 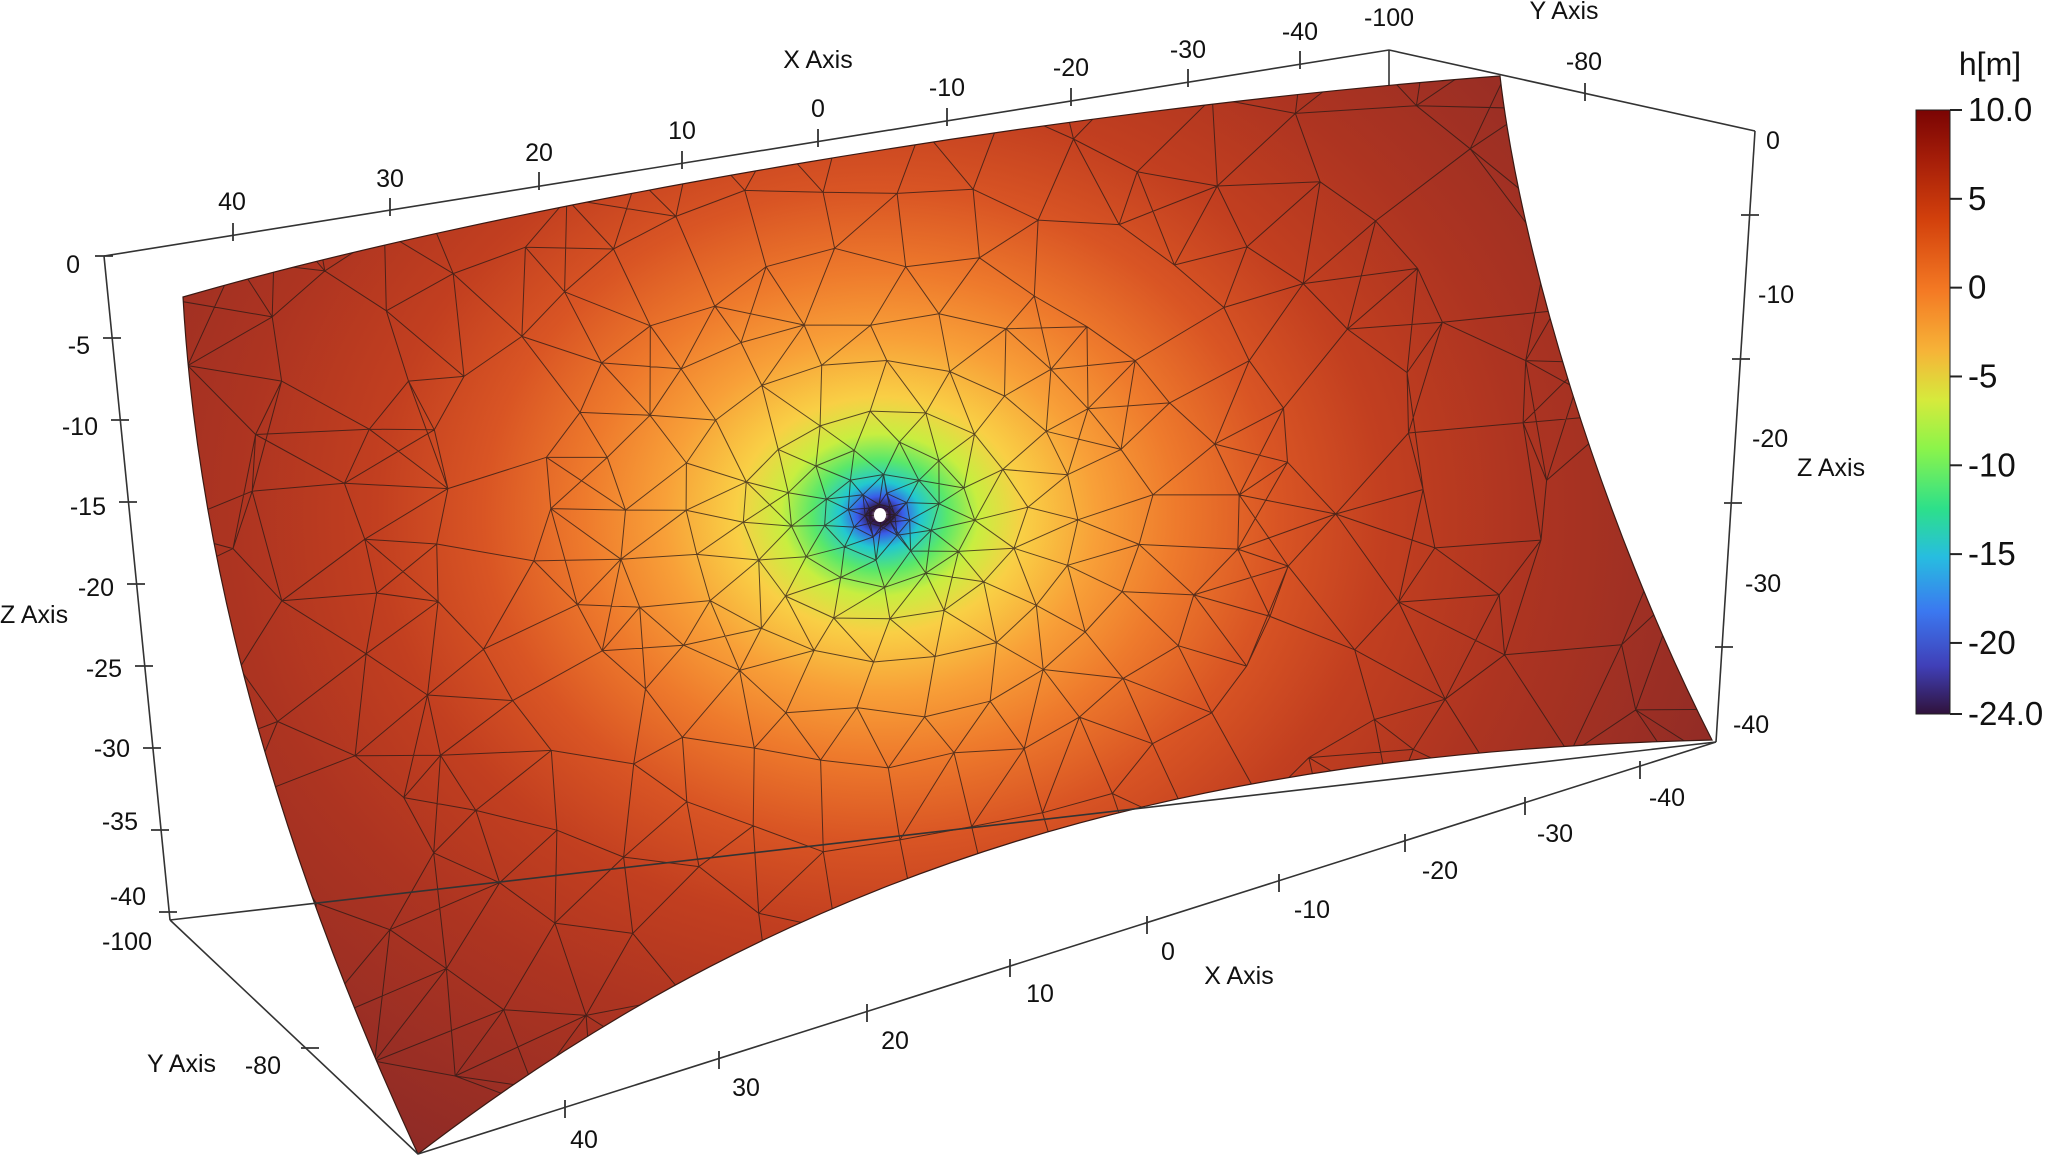 What do you see at coordinates (880, 515) in the screenshot?
I see `well-point` at bounding box center [880, 515].